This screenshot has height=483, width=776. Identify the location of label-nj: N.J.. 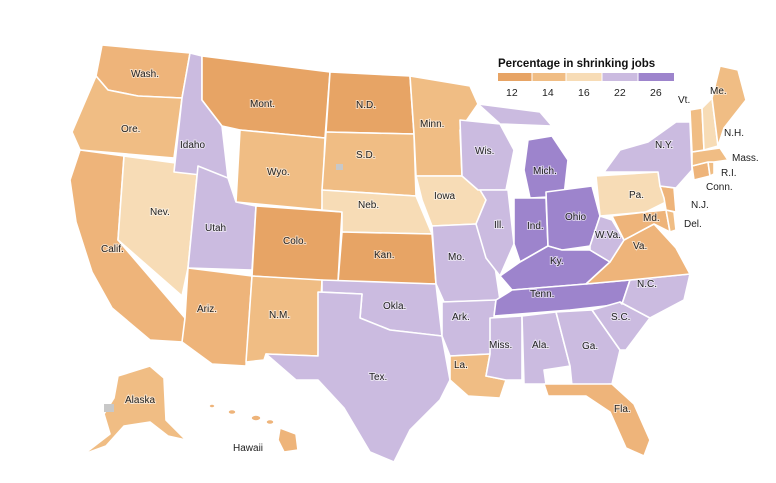
(700, 205).